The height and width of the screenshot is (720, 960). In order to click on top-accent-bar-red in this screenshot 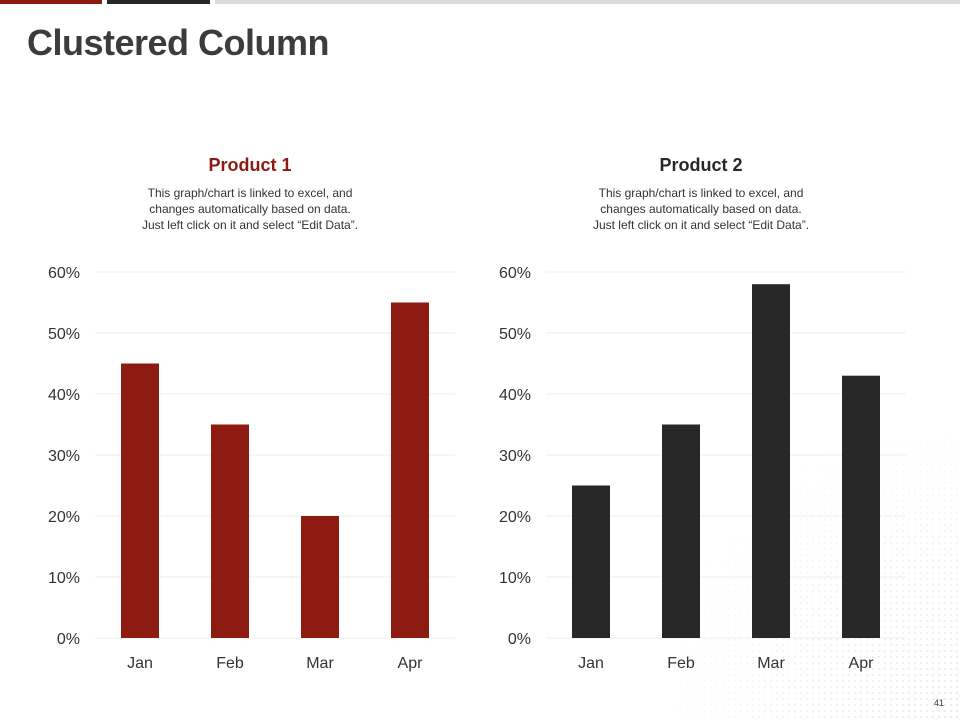, I will do `click(51, 2)`.